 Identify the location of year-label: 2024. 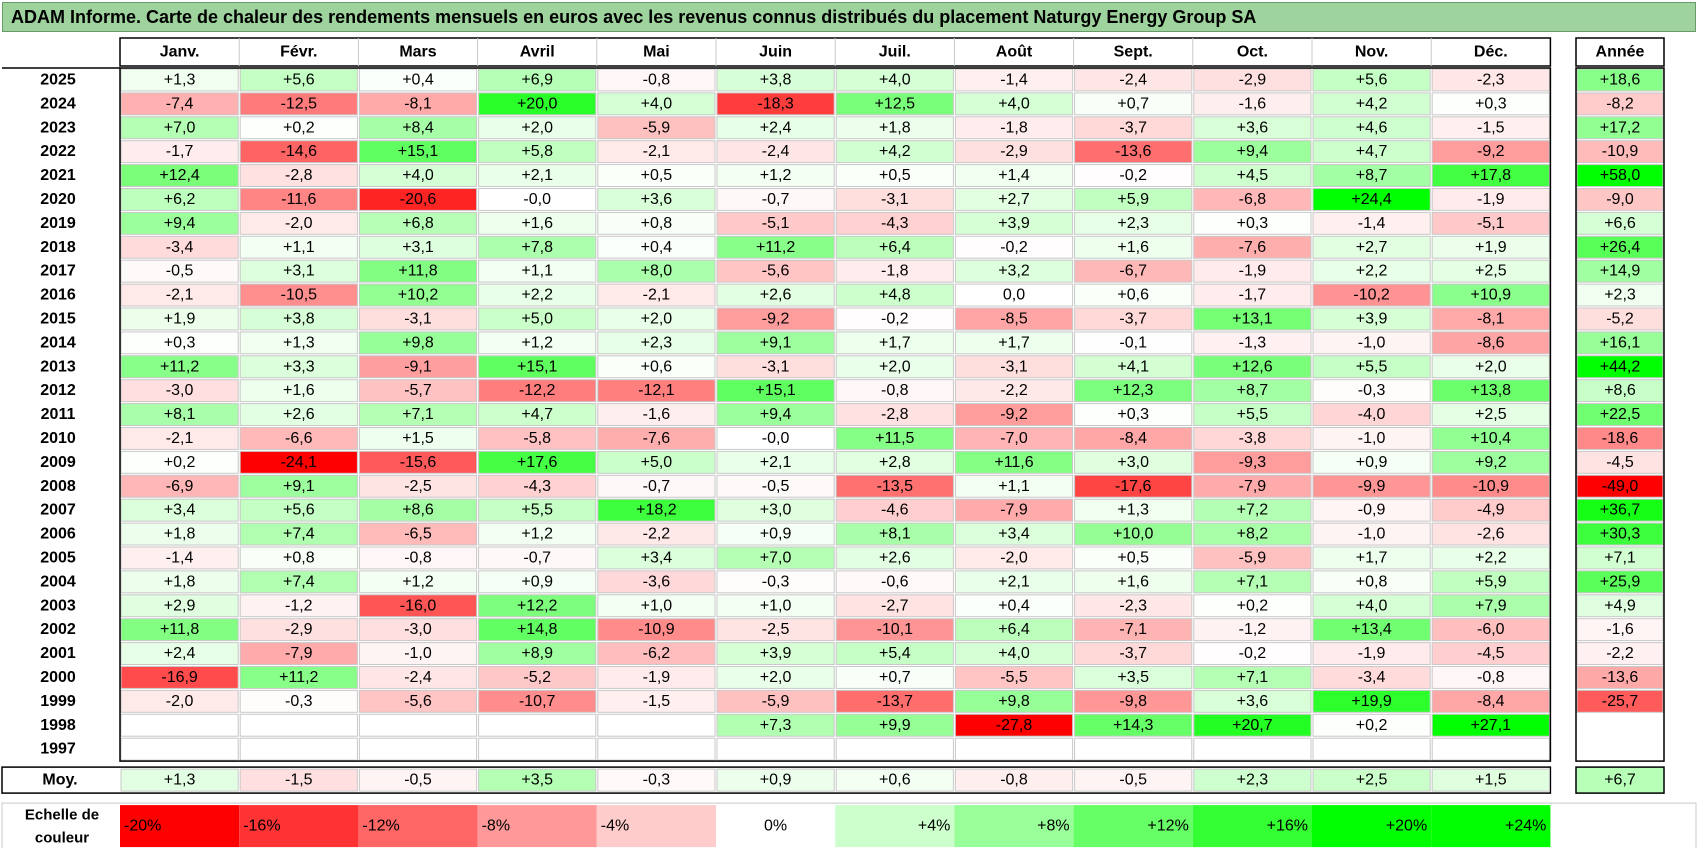
(58, 103).